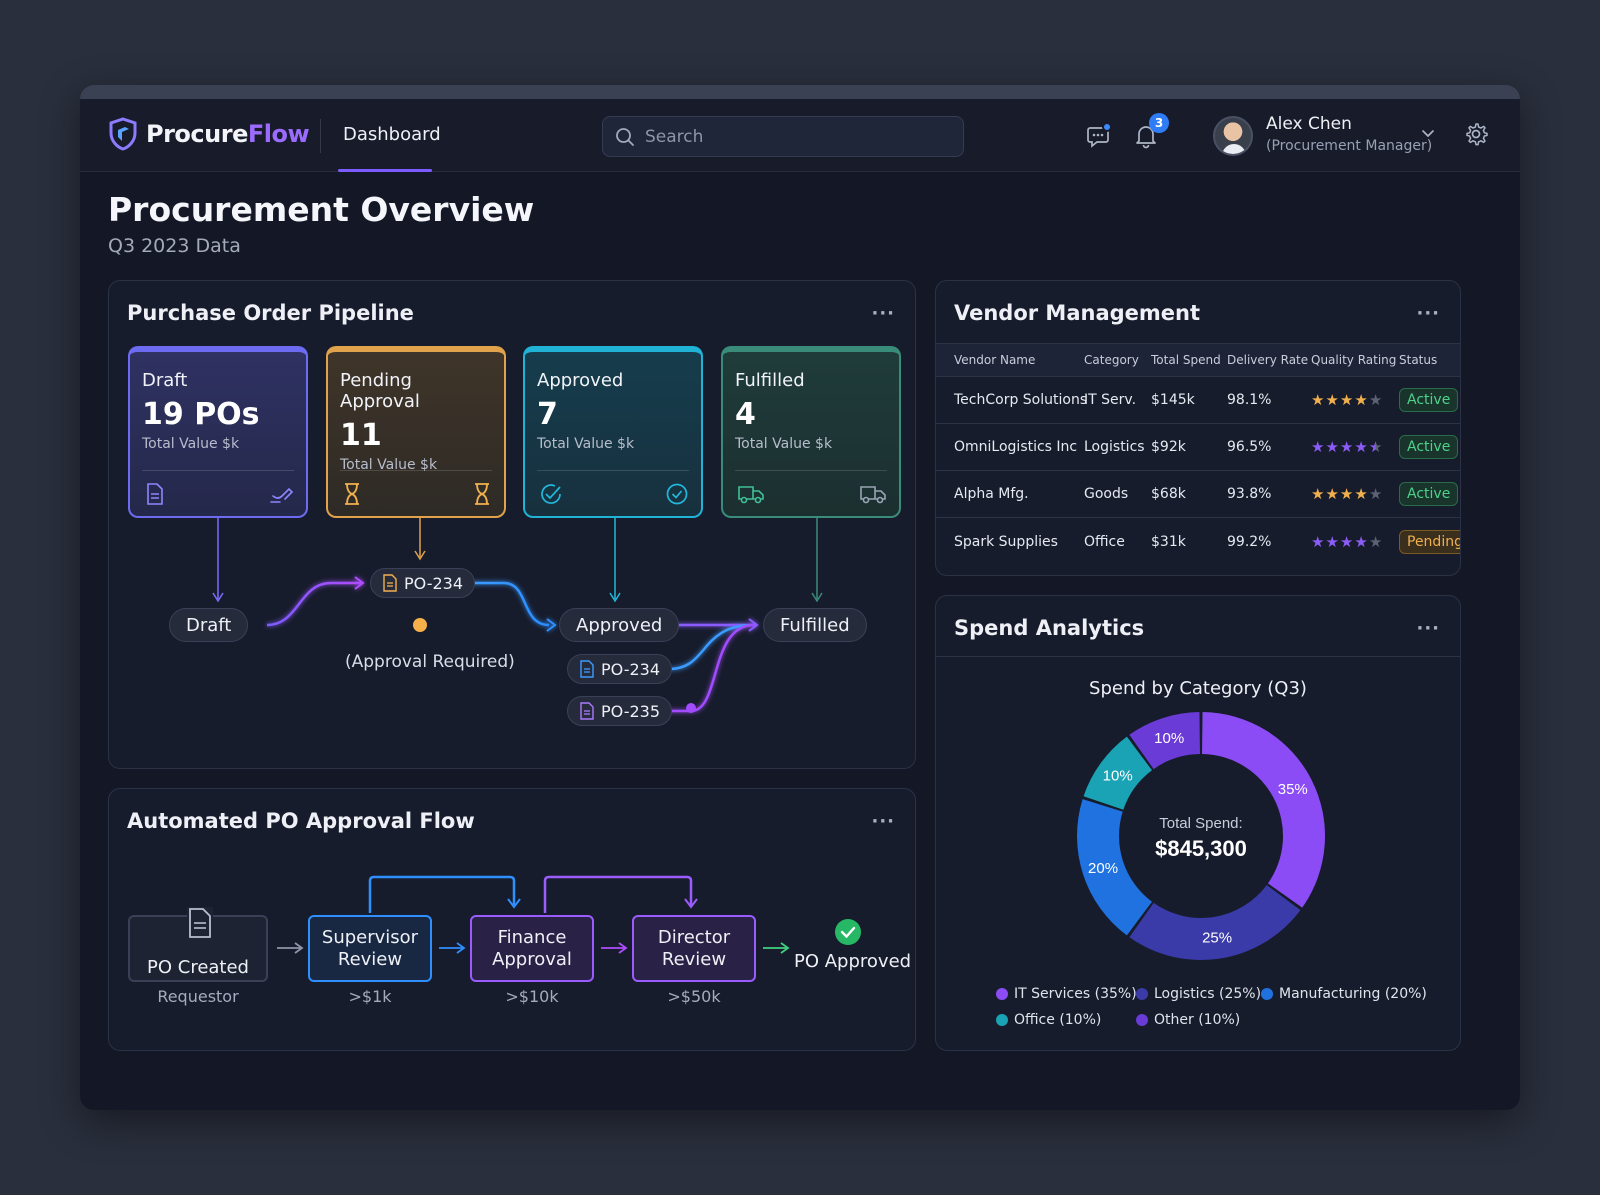 The image size is (1600, 1195). What do you see at coordinates (1418, 360) in the screenshot?
I see `col-header: Status` at bounding box center [1418, 360].